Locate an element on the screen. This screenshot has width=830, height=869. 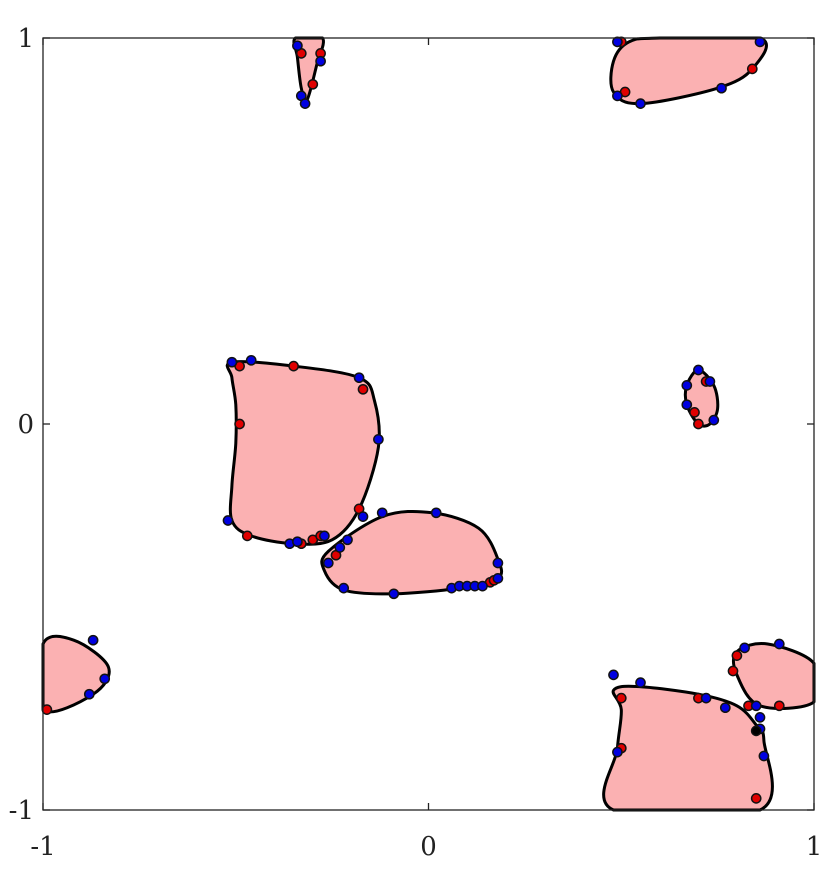
y-tick-label-2: 1 is located at coordinates (25, 39).